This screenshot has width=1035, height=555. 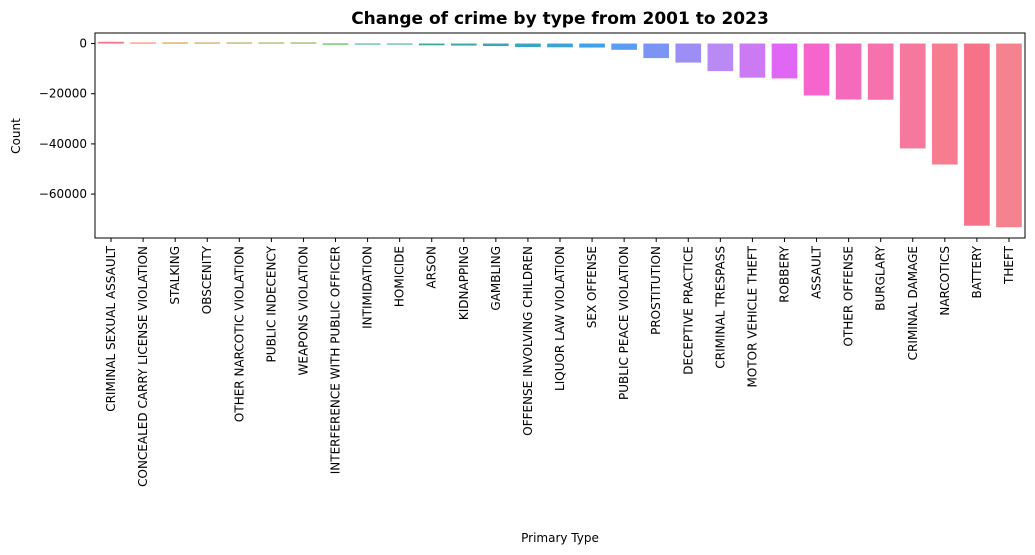 What do you see at coordinates (463, 44) in the screenshot?
I see `bar-kidnapping` at bounding box center [463, 44].